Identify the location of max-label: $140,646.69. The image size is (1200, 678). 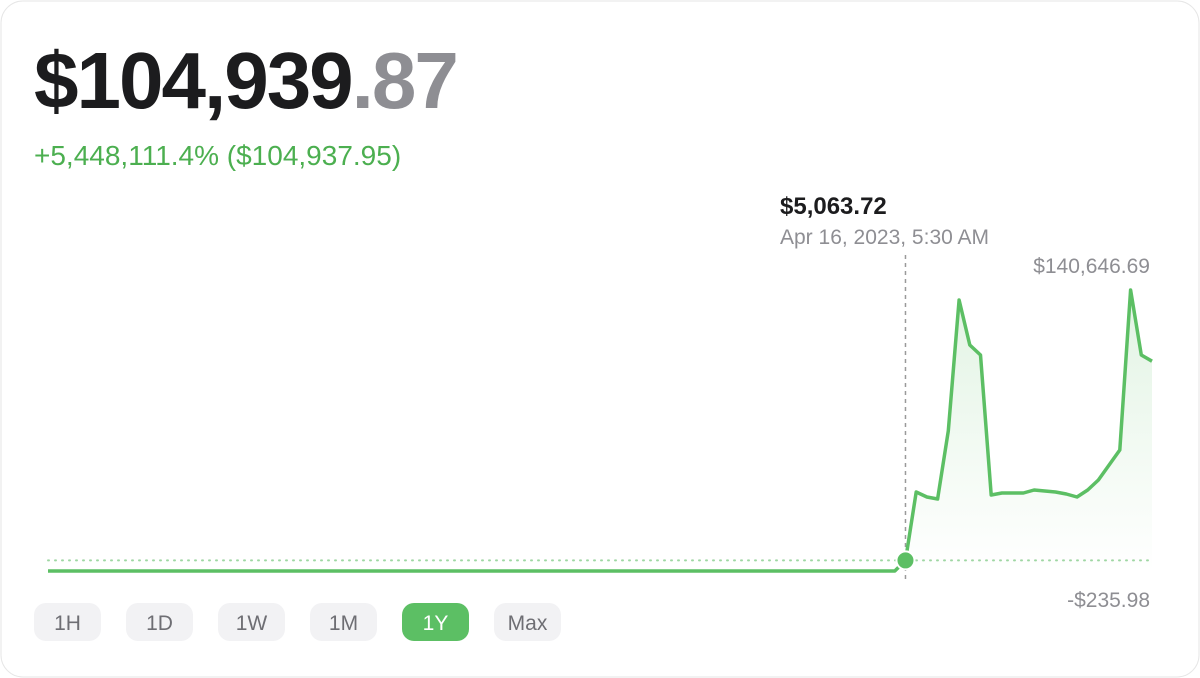
(1091, 266).